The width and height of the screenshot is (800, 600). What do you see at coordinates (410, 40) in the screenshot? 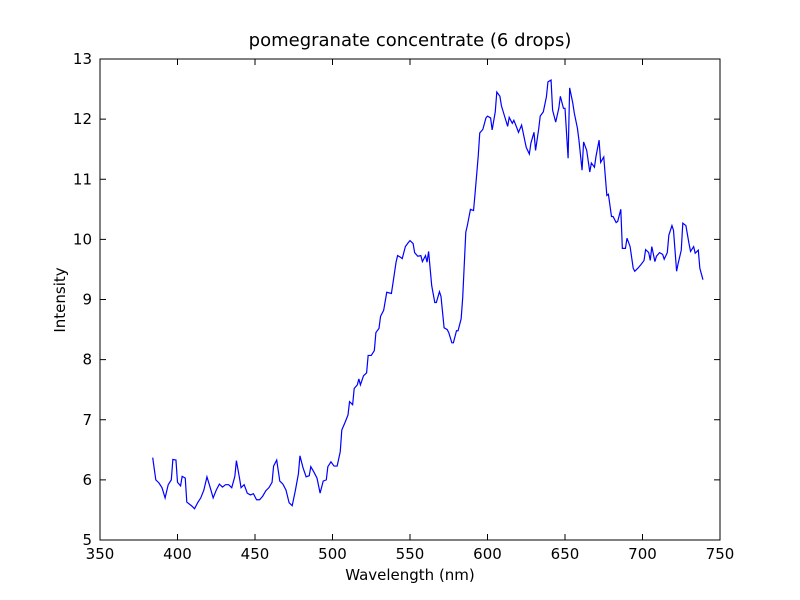
I see `chart-title: pomegranate concentrate (6 drops)` at bounding box center [410, 40].